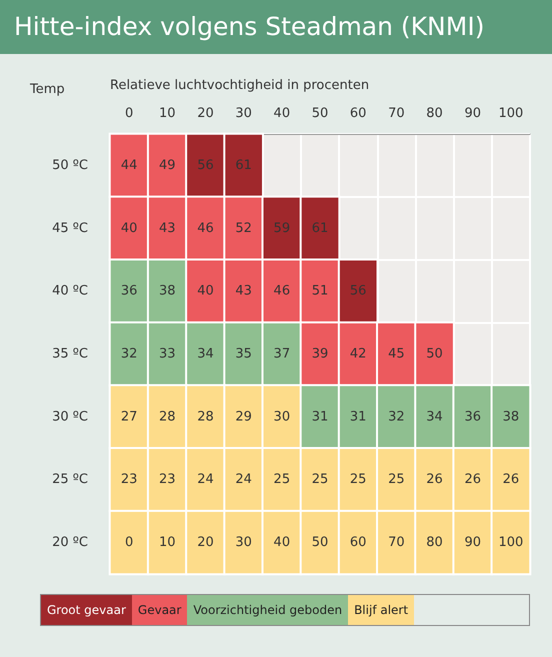  What do you see at coordinates (70, 480) in the screenshot?
I see `y-tick-label: 25 ºC` at bounding box center [70, 480].